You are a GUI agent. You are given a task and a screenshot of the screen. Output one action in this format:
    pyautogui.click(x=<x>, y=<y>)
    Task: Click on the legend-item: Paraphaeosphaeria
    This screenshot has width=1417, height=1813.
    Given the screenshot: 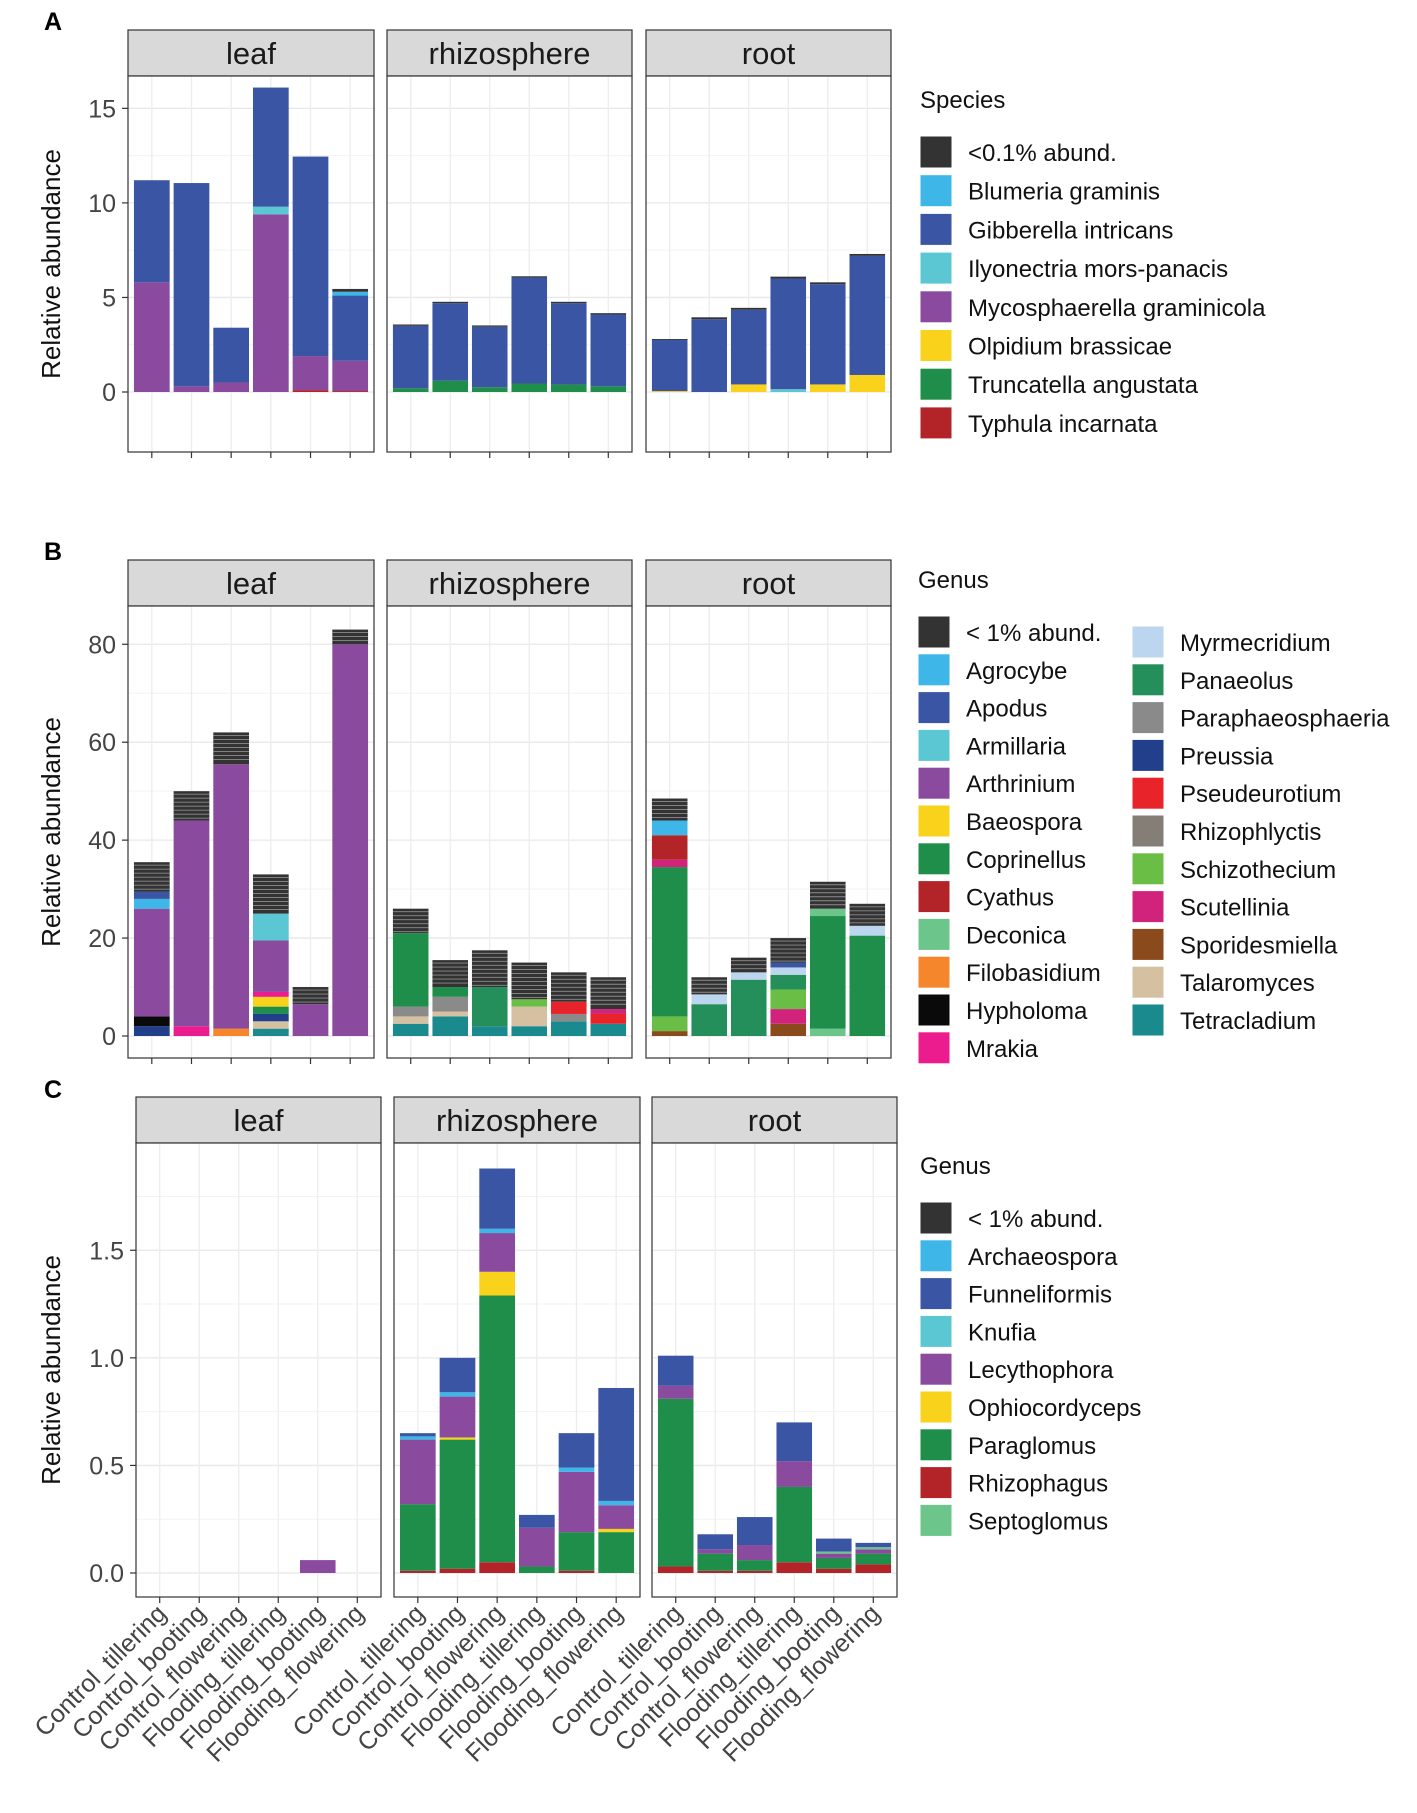 What is the action you would take?
    pyautogui.click(x=1260, y=718)
    